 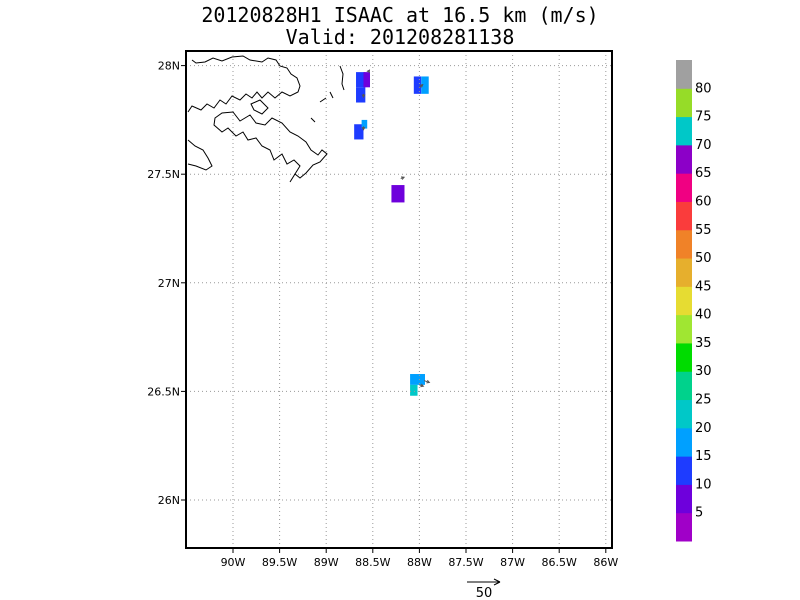 I want to click on coastline-louisiana, so click(x=244, y=84).